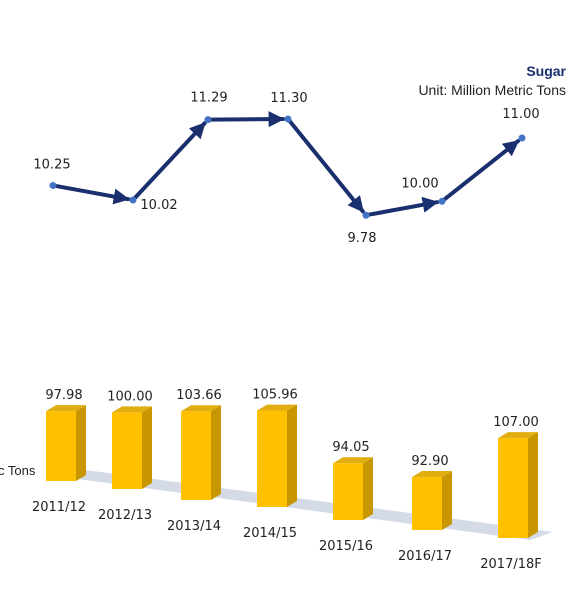 This screenshot has height=589, width=582. Describe the element at coordinates (18, 470) in the screenshot. I see `side-axis-label: c Tons` at that location.